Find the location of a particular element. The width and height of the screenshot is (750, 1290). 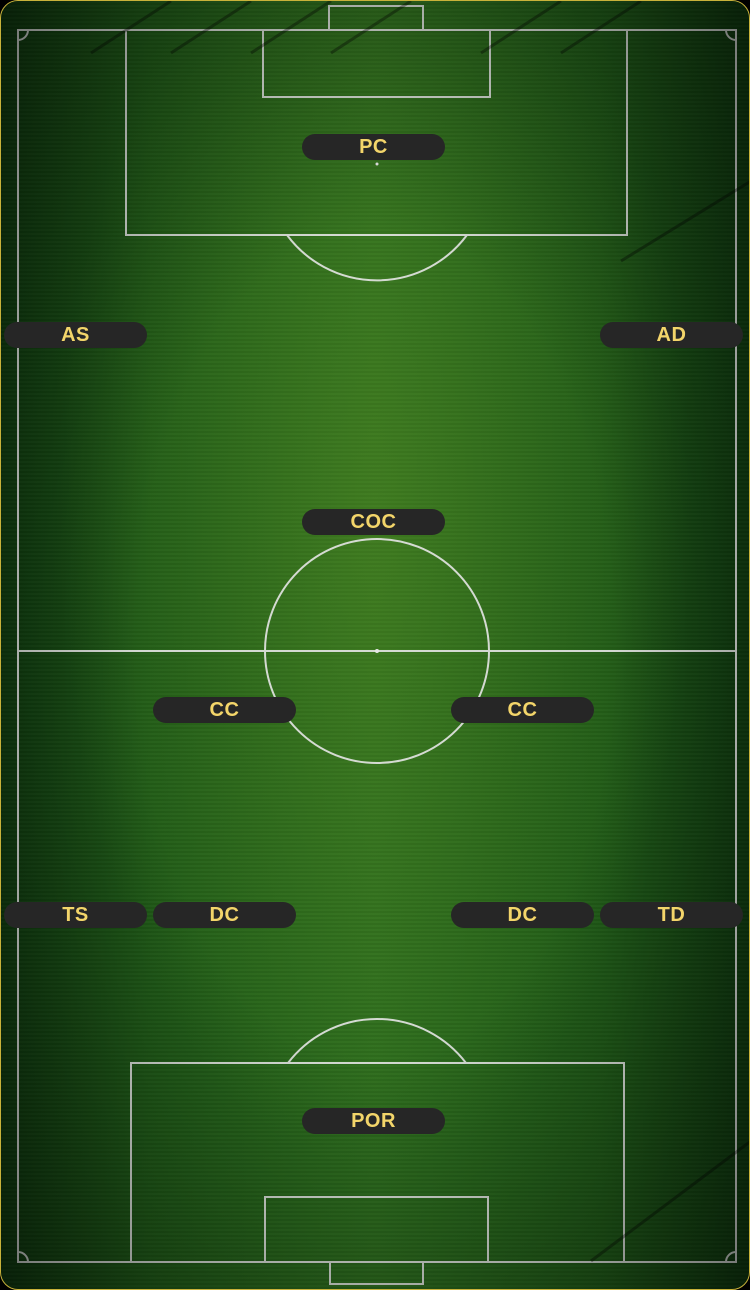

position-cc-right: CC is located at coordinates (522, 710).